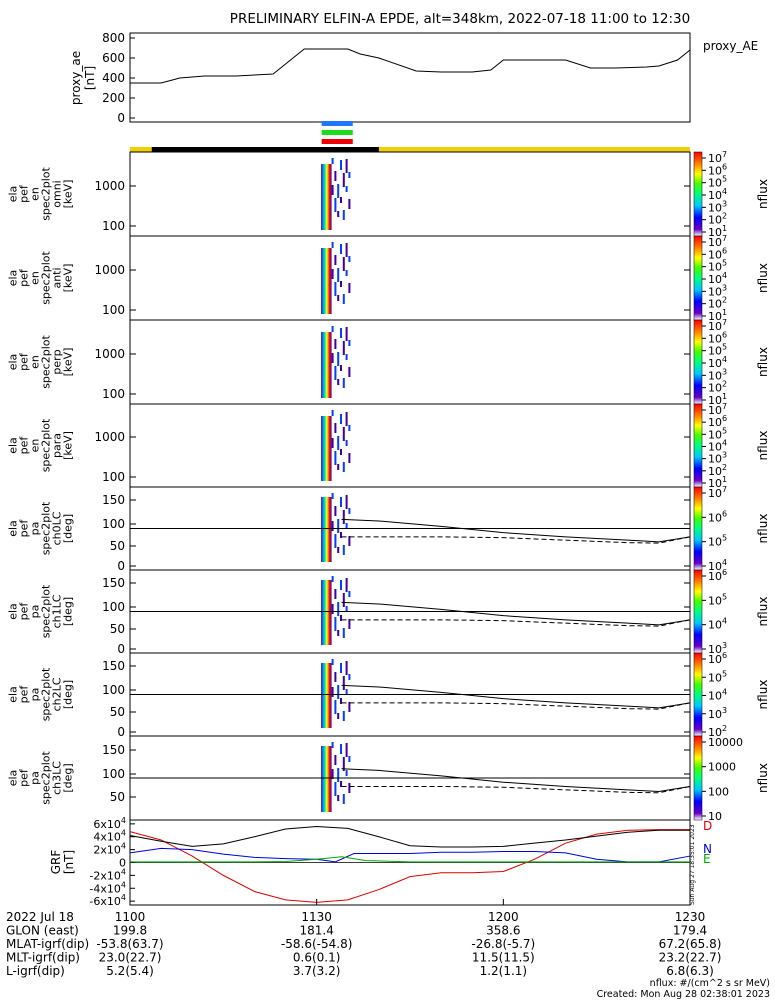 The image size is (775, 1004). Describe the element at coordinates (410, 194) in the screenshot. I see `panel-frame` at that location.